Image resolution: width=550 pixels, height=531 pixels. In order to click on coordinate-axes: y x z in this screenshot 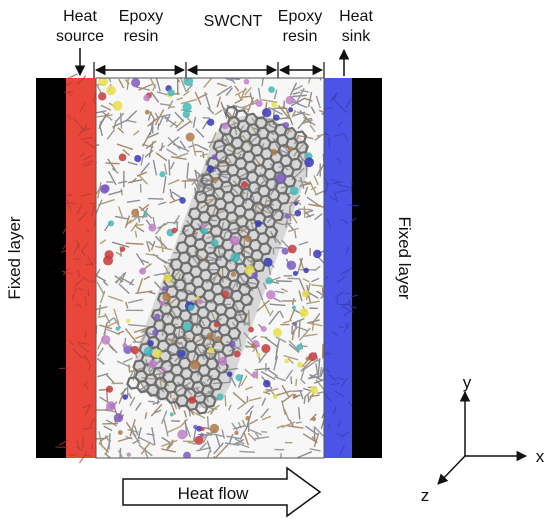, I will do `click(483, 439)`.